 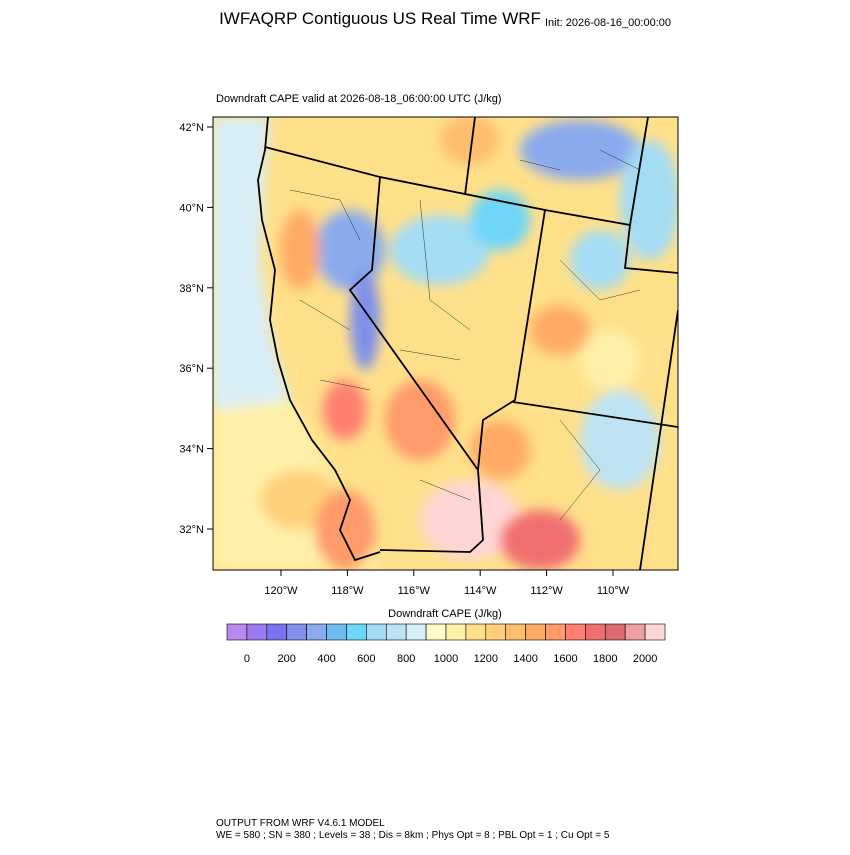 I want to click on colorbar-tick-label: 400, so click(x=326, y=659).